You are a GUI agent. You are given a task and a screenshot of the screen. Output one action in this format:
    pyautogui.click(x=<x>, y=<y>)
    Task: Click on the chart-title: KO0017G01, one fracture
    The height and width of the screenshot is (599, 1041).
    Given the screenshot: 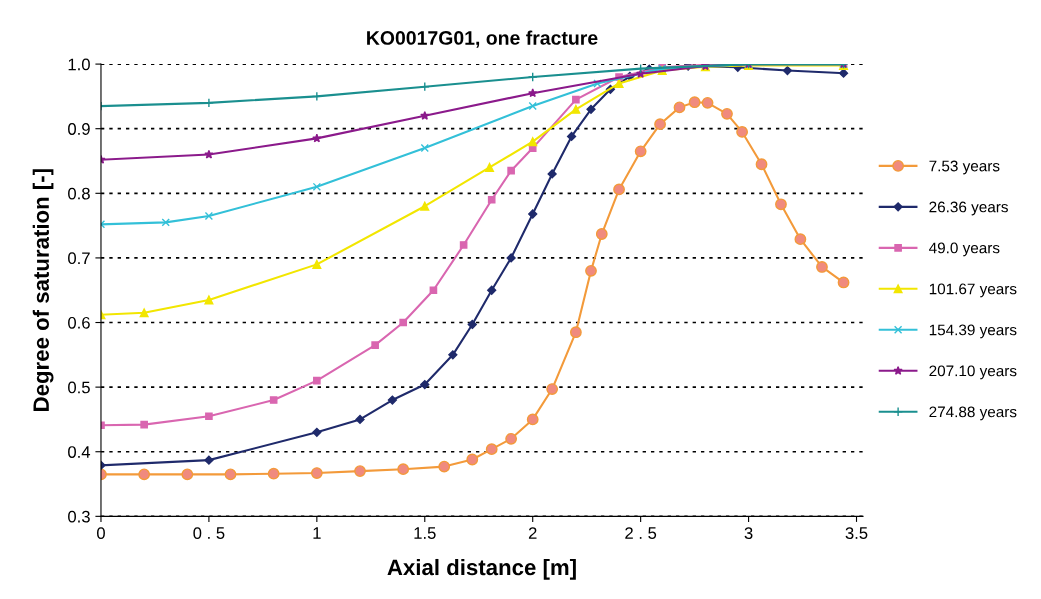 What is the action you would take?
    pyautogui.click(x=482, y=39)
    